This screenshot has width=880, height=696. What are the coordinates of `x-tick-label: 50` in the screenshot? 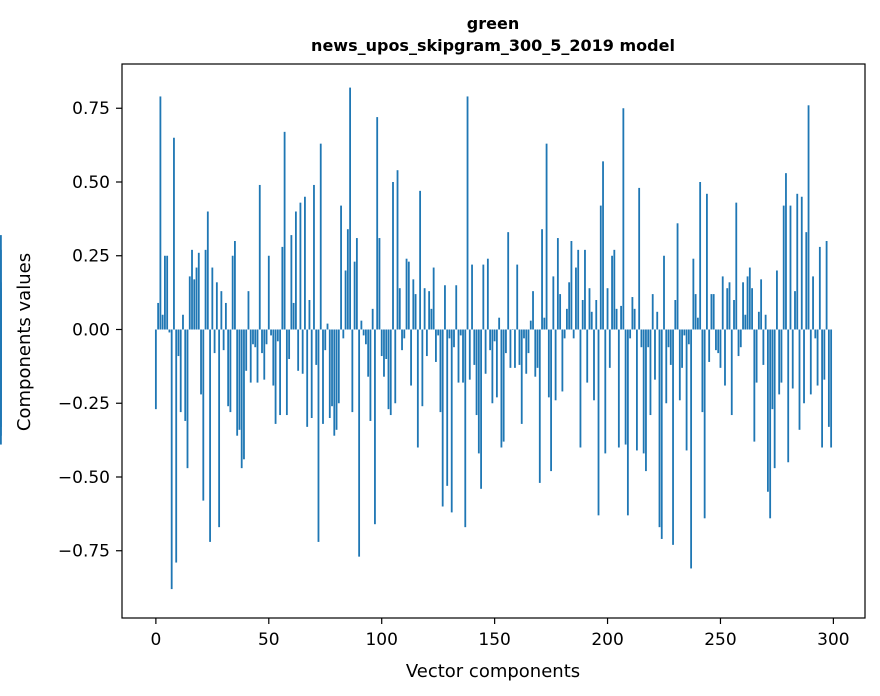 It's located at (269, 640).